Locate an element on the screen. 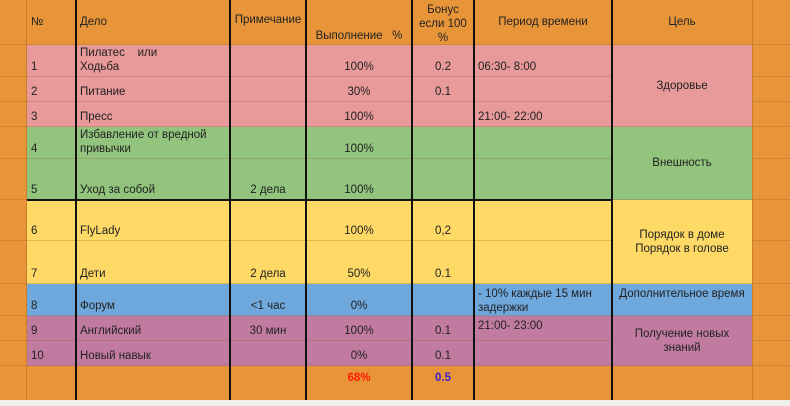 This screenshot has width=790, height=406. header-num: № is located at coordinates (51, 22).